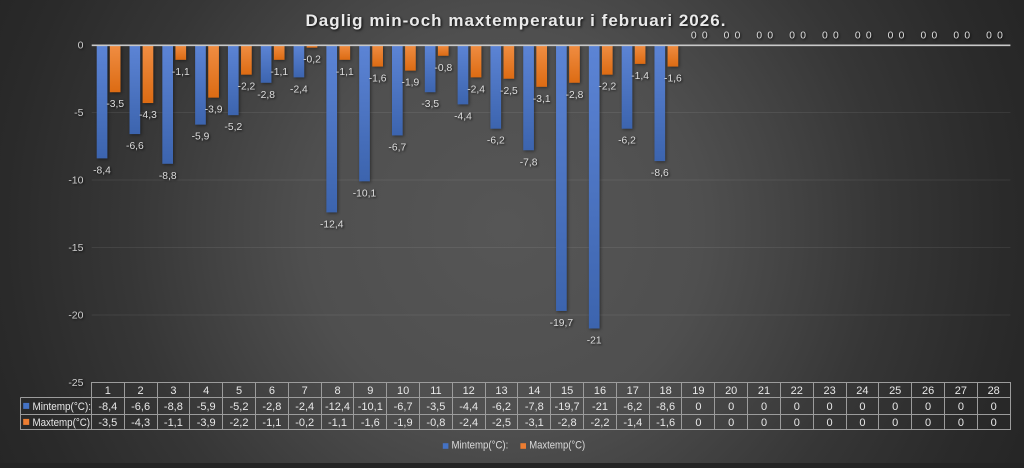 The height and width of the screenshot is (468, 1024). I want to click on svg-text: -19,7, so click(562, 323).